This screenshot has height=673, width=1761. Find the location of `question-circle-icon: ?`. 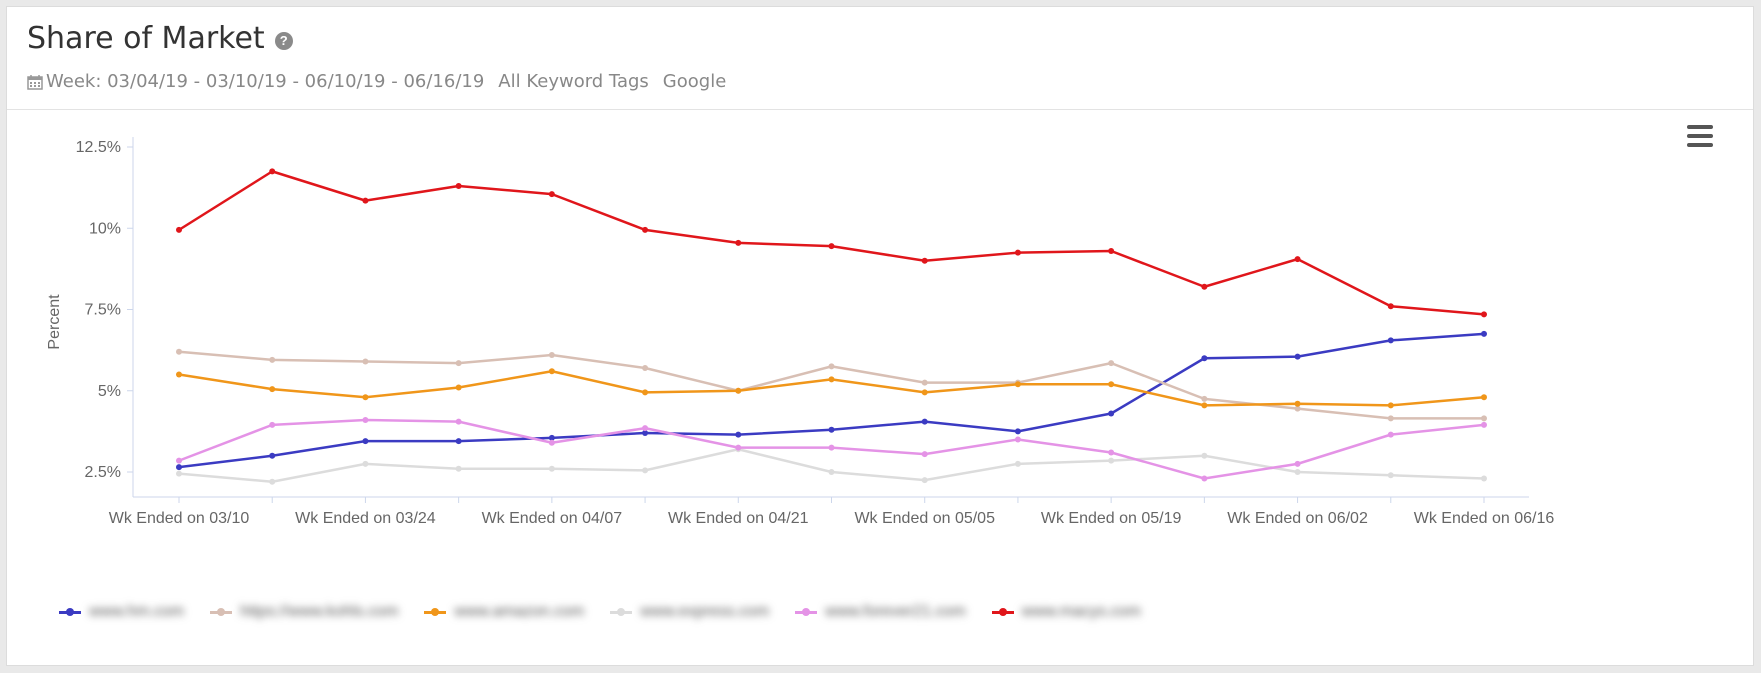

question-circle-icon: ? is located at coordinates (283, 40).